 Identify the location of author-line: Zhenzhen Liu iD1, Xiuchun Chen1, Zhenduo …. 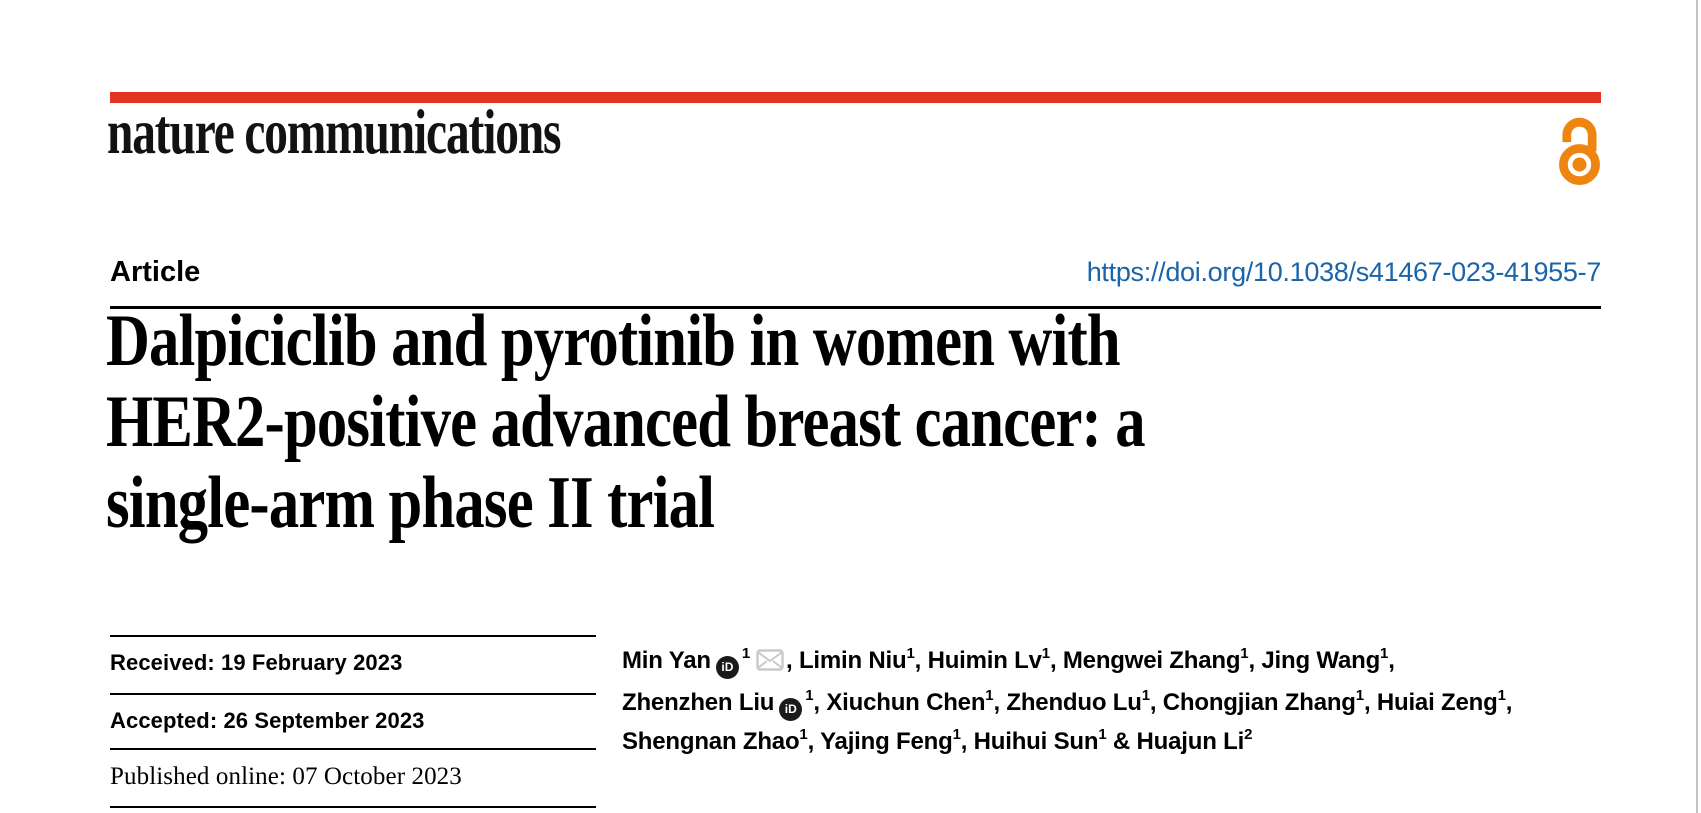
(1102, 702).